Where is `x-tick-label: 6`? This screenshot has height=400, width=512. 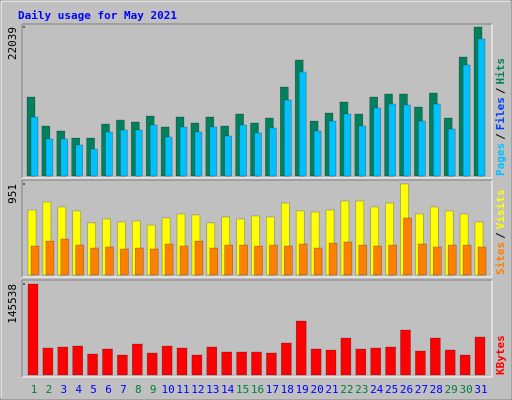 x-tick-label: 6 is located at coordinates (108, 389).